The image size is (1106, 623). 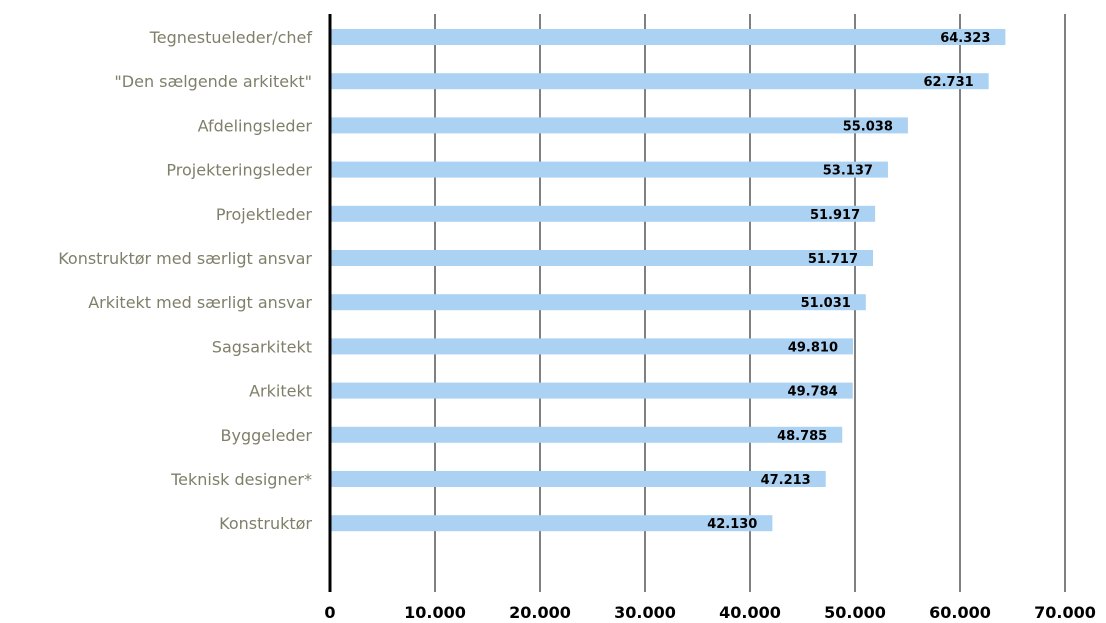 What do you see at coordinates (802, 436) in the screenshot?
I see `value-label-9: 48.785` at bounding box center [802, 436].